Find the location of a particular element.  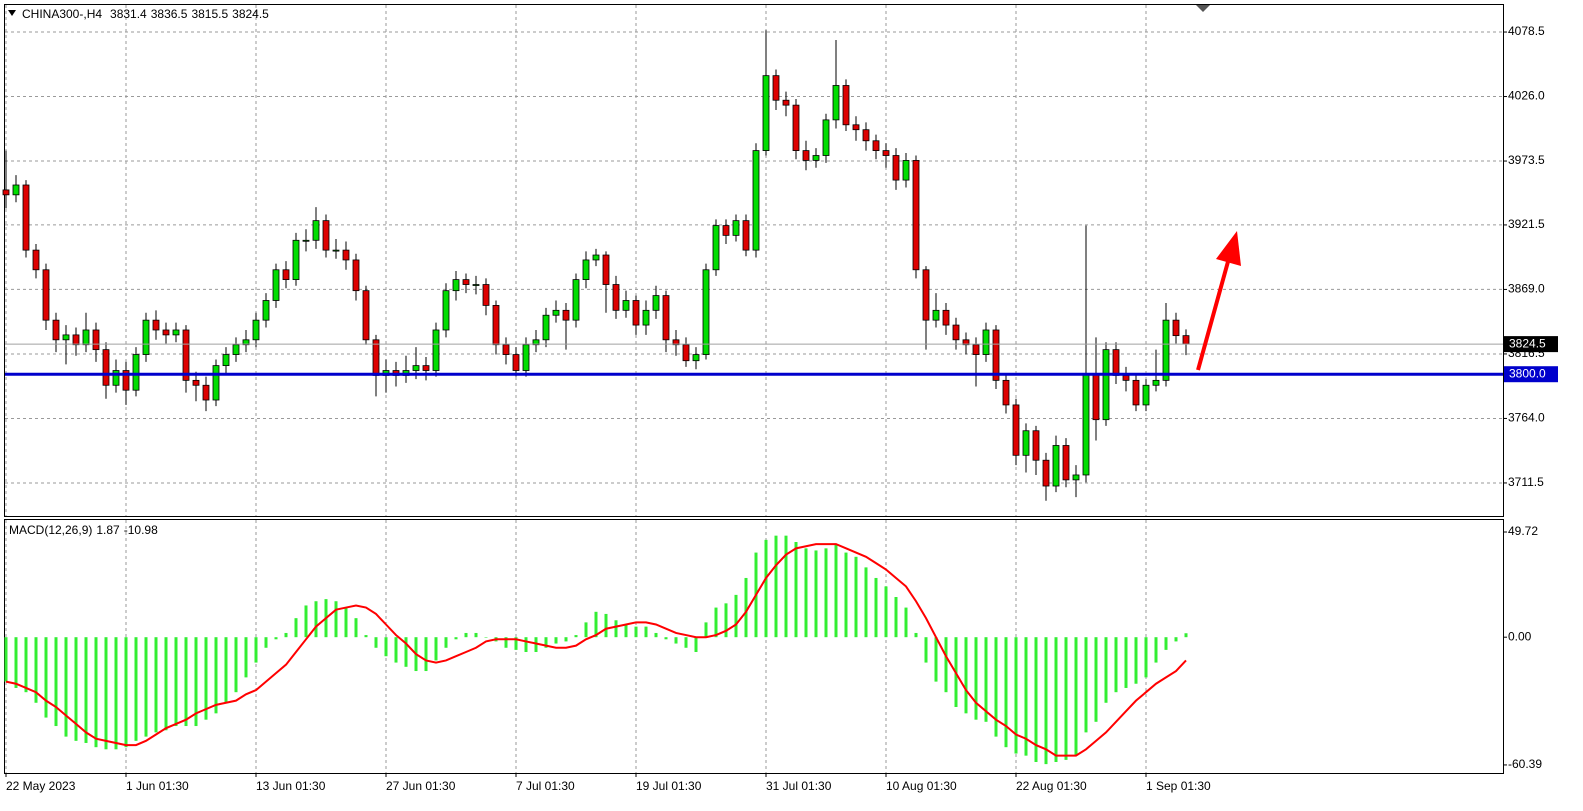

arrow-shaft is located at coordinates (1213, 314).